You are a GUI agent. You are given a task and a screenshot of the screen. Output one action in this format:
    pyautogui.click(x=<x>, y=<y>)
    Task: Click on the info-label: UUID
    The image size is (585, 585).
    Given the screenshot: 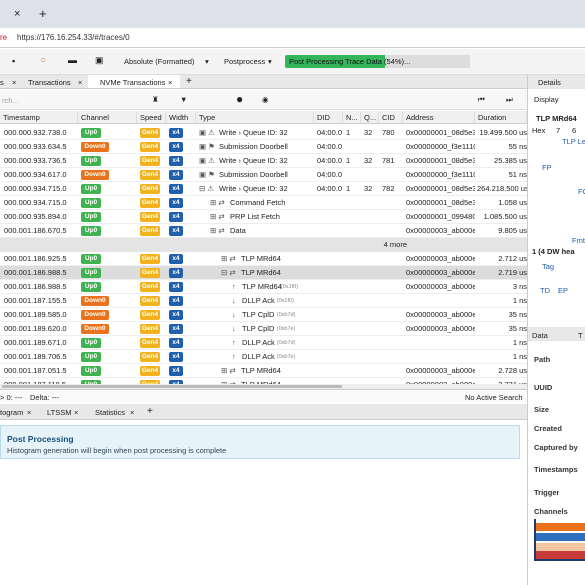 What is the action you would take?
    pyautogui.click(x=543, y=387)
    